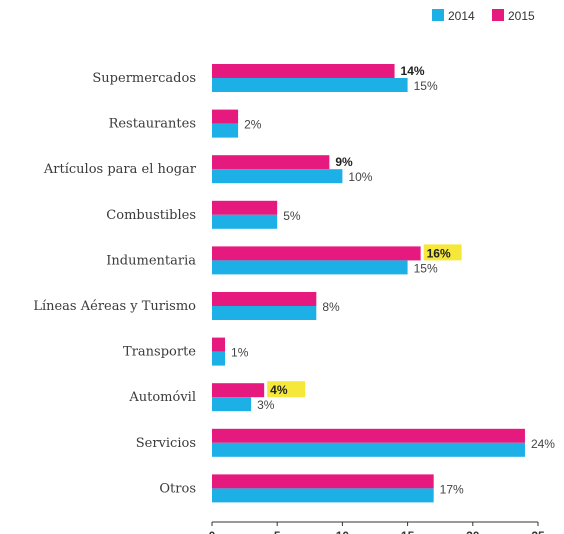  Describe the element at coordinates (245, 221) in the screenshot. I see `bar-2014-combustibles` at that location.